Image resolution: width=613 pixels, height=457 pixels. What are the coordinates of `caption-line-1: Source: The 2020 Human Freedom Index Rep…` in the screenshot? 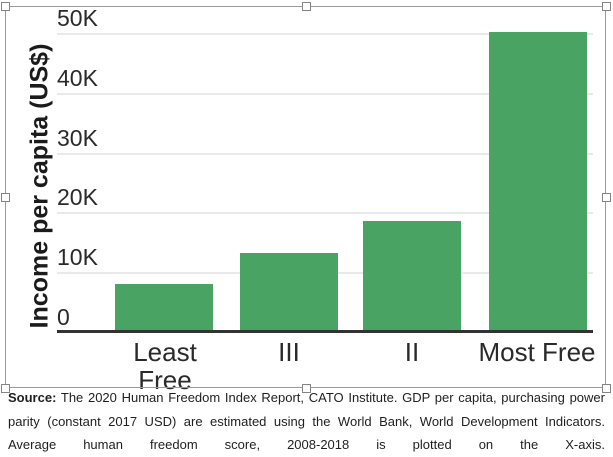 It's located at (306, 398).